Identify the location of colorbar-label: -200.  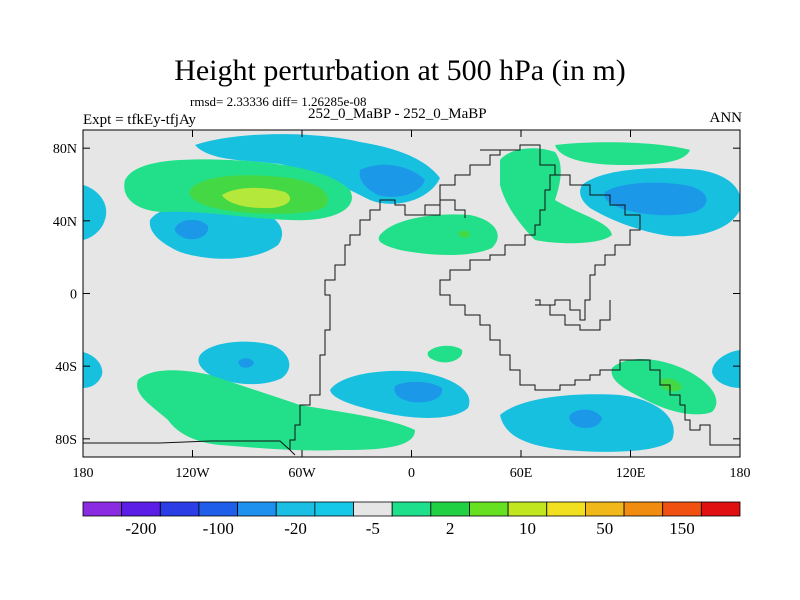
(140, 528).